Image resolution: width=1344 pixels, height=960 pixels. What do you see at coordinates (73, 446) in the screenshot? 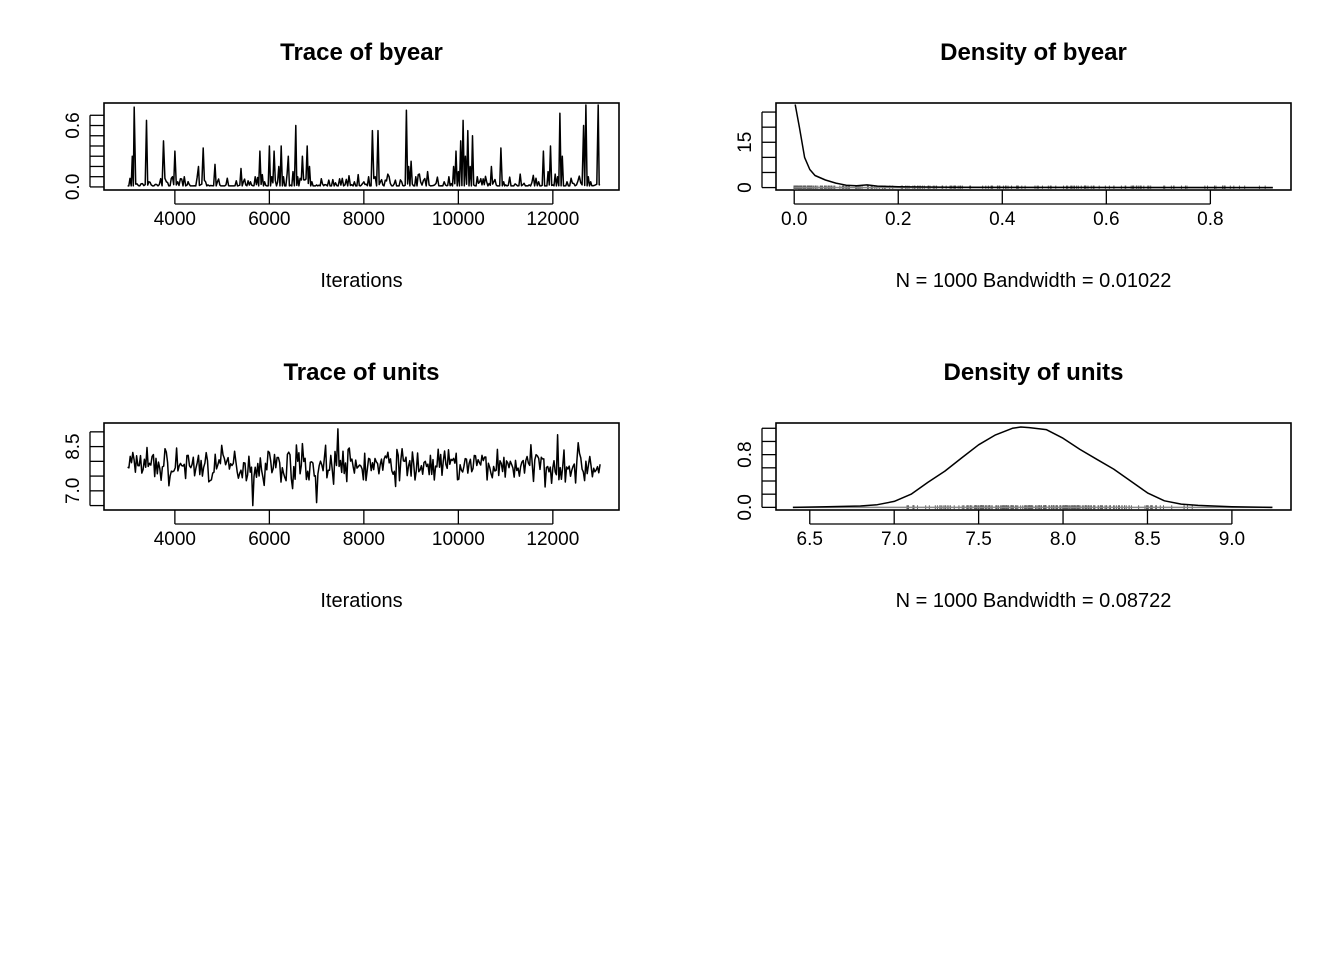
I see `y-tick-label: 8.5` at bounding box center [73, 446].